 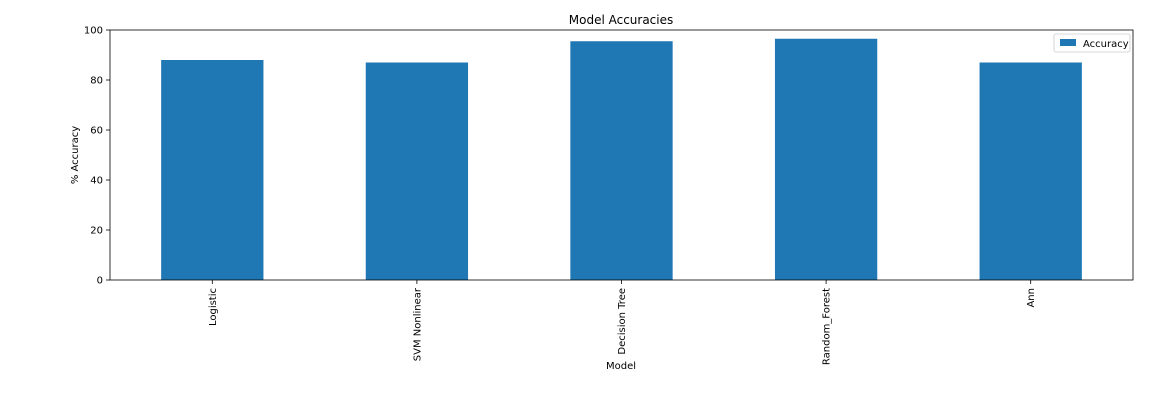 I want to click on legend: Accuracy, so click(x=1092, y=43).